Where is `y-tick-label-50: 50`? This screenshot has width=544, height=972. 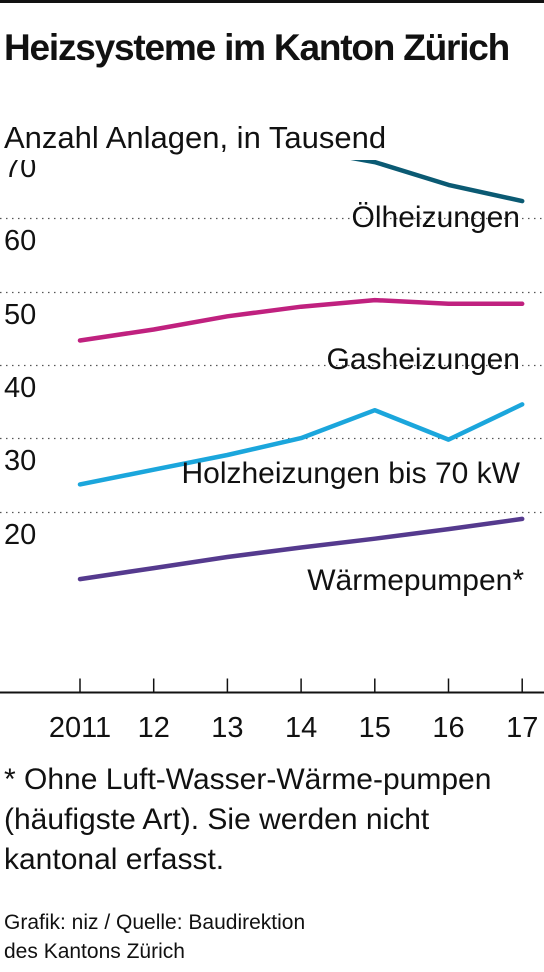
y-tick-label-50: 50 is located at coordinates (20, 315).